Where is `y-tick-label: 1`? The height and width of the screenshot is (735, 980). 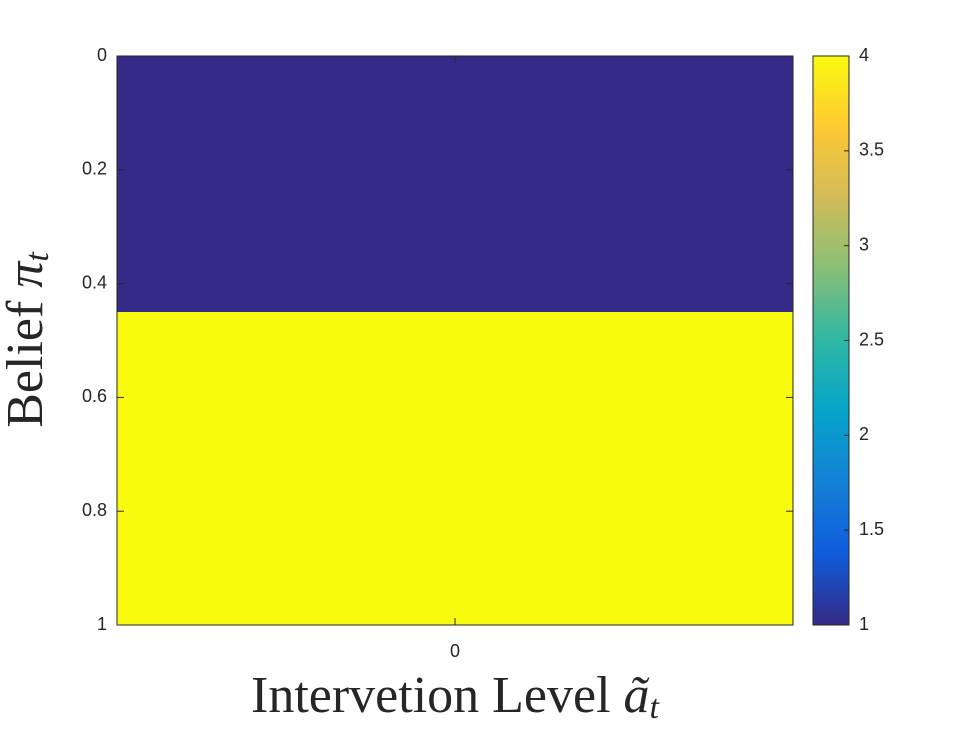 y-tick-label: 1 is located at coordinates (102, 624).